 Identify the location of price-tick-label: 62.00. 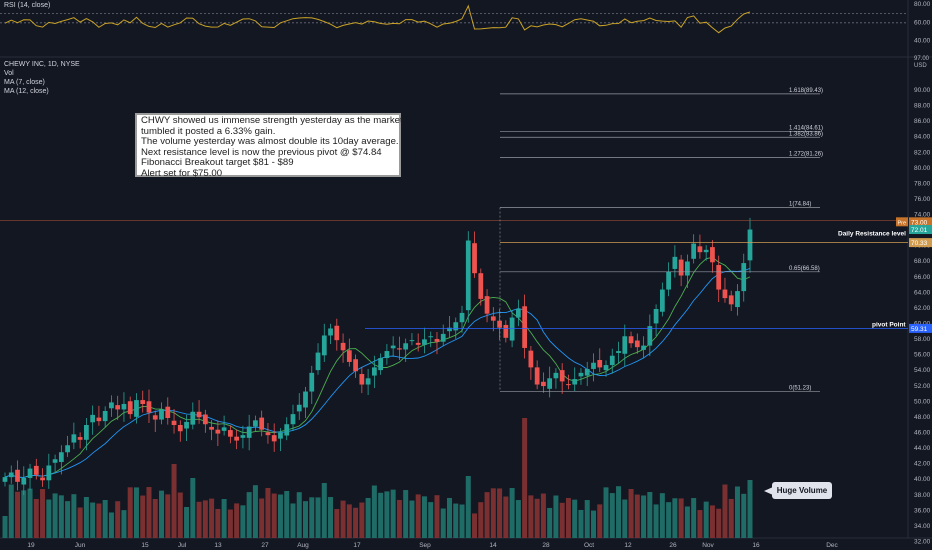
(922, 308).